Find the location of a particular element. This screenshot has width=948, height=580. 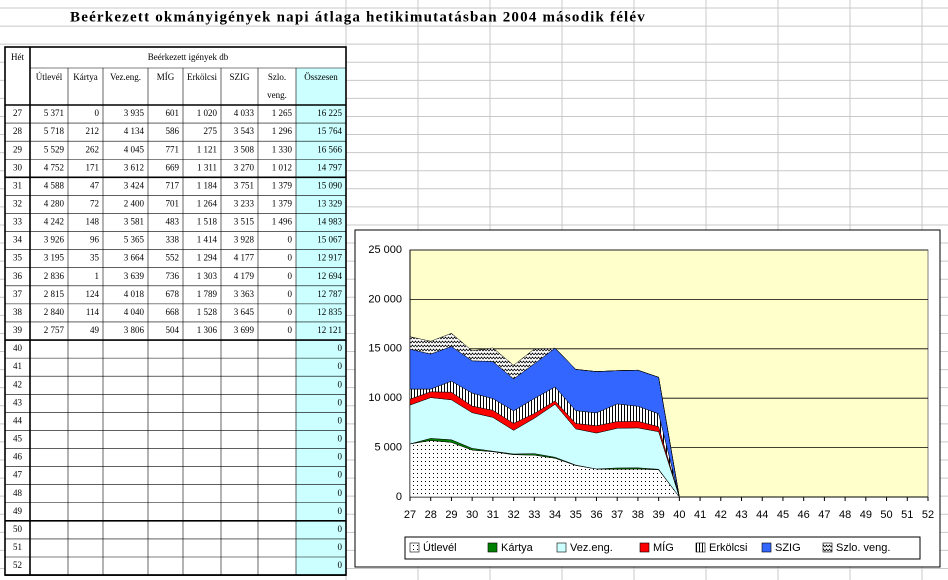

column-header: MÍG is located at coordinates (166, 77).